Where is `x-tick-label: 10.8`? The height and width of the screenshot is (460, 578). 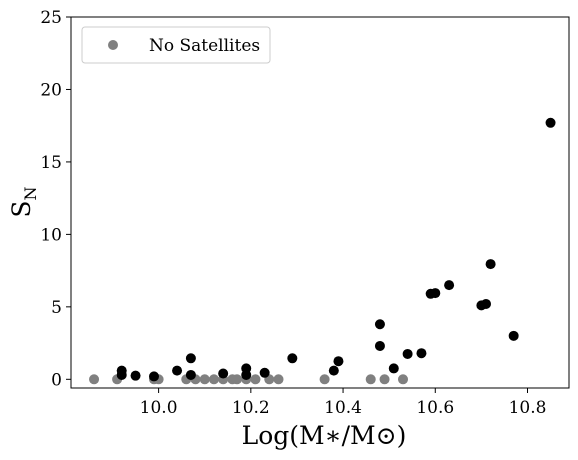 x-tick-label: 10.8 is located at coordinates (528, 408).